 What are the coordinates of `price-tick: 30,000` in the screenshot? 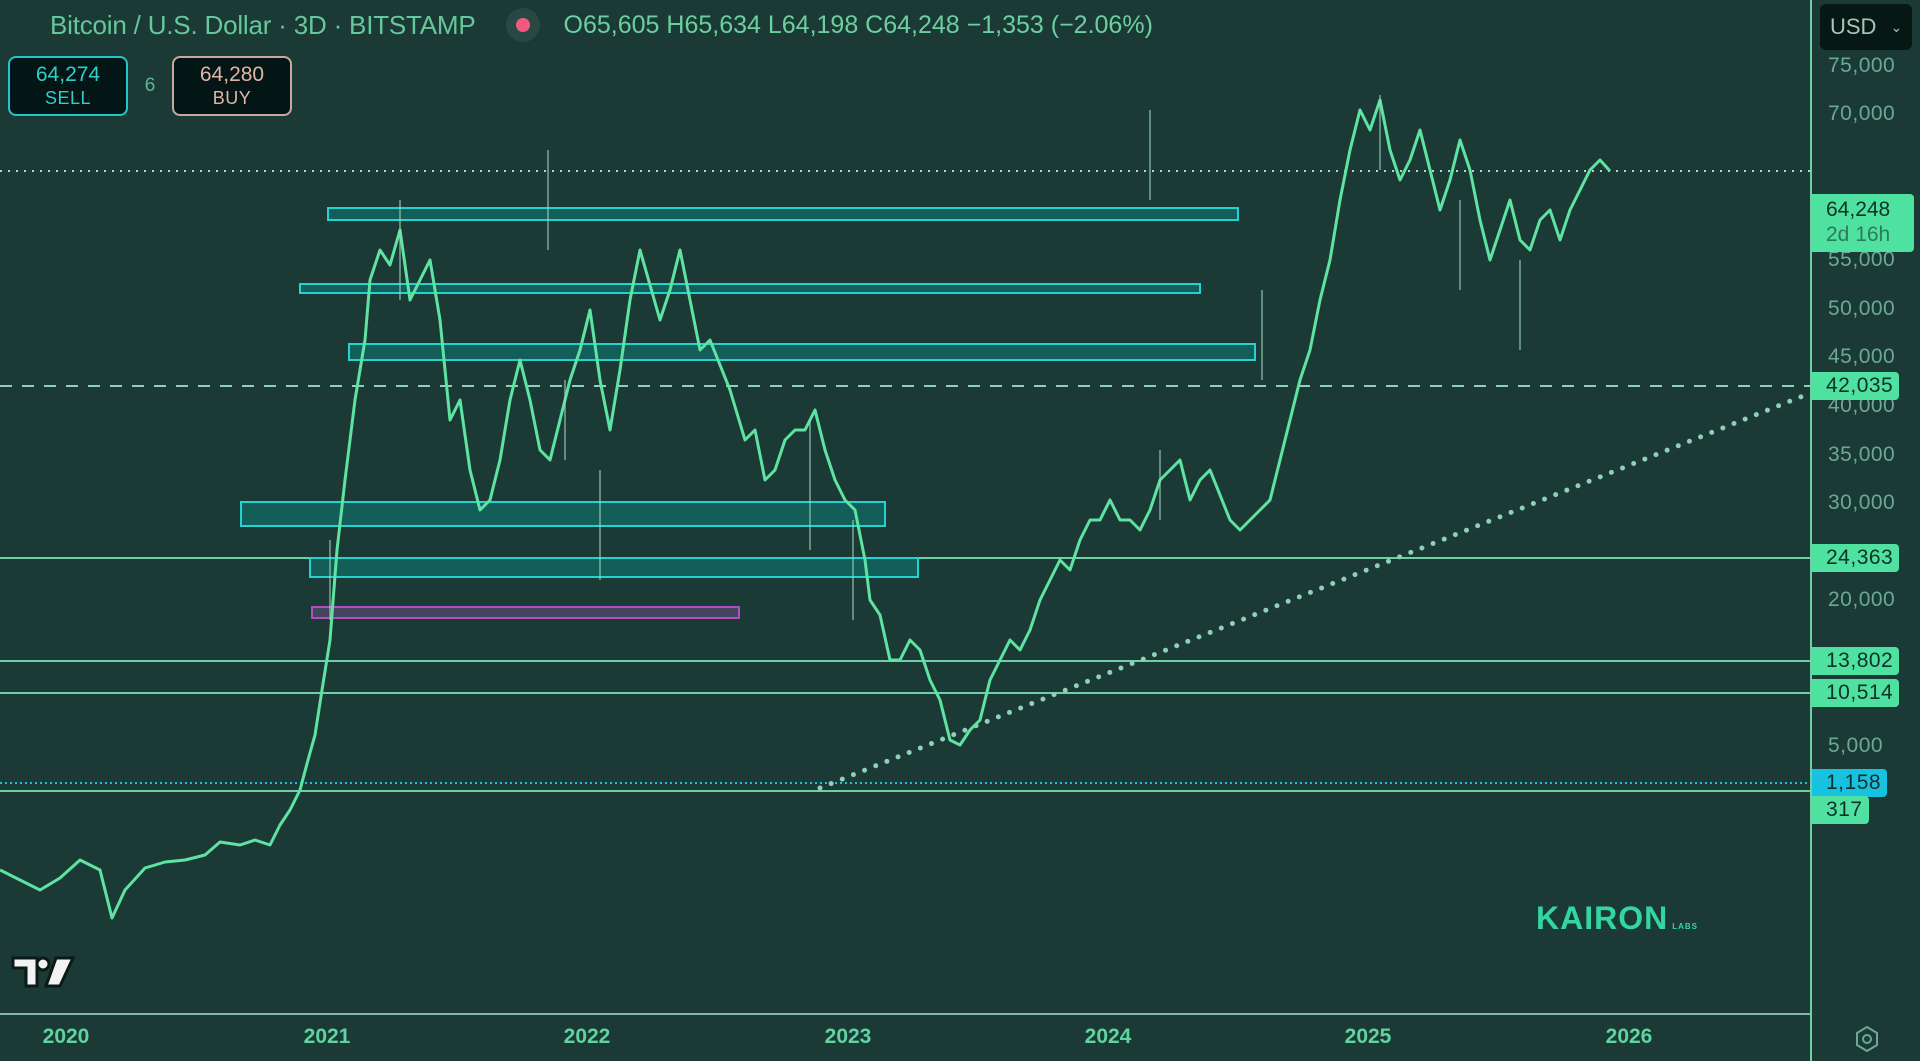 It's located at (1862, 502).